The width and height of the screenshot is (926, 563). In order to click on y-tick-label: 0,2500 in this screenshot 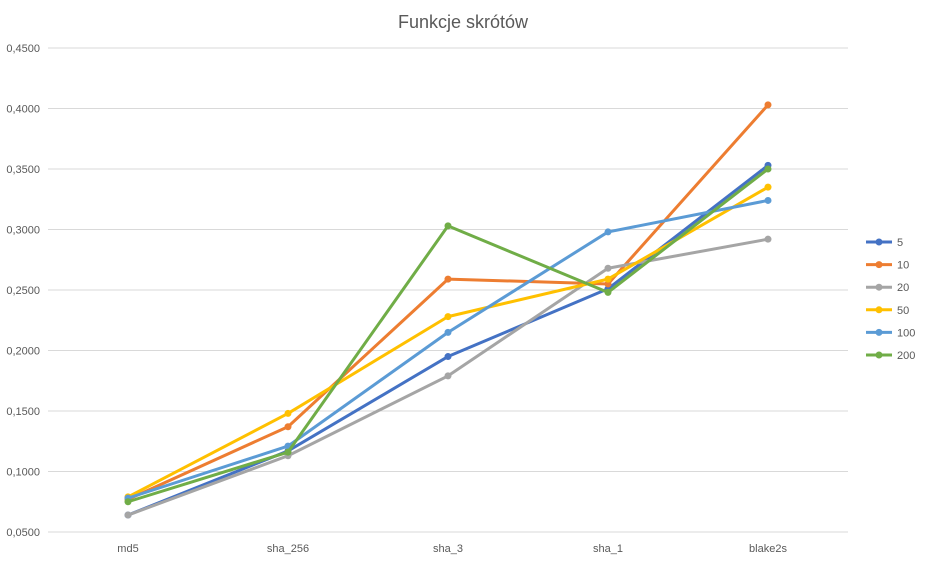, I will do `click(23, 291)`.